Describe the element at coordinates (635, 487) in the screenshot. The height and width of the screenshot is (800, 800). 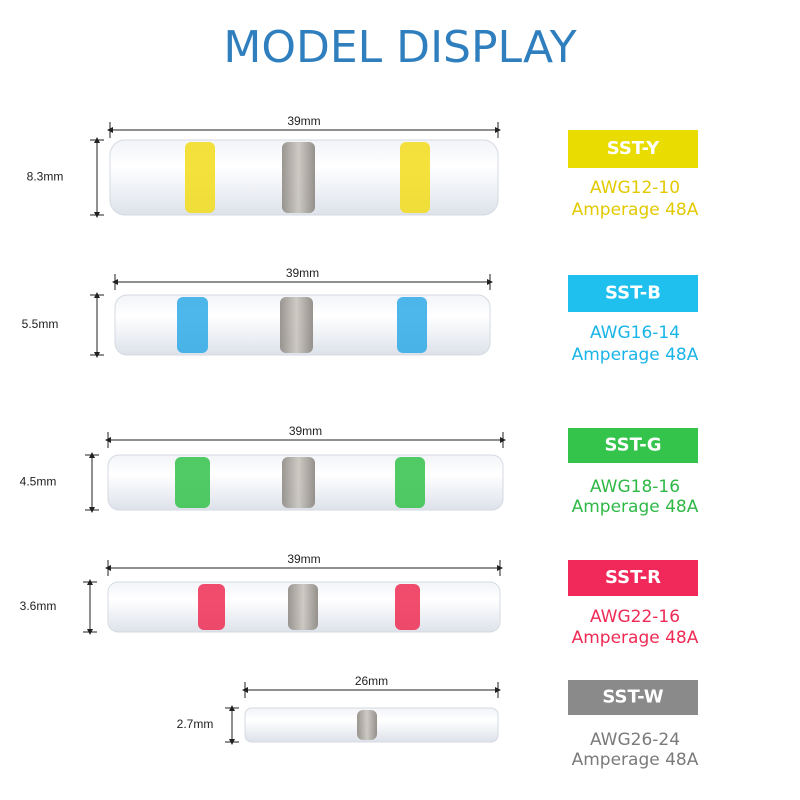
I see `awg: AWG18-16` at that location.